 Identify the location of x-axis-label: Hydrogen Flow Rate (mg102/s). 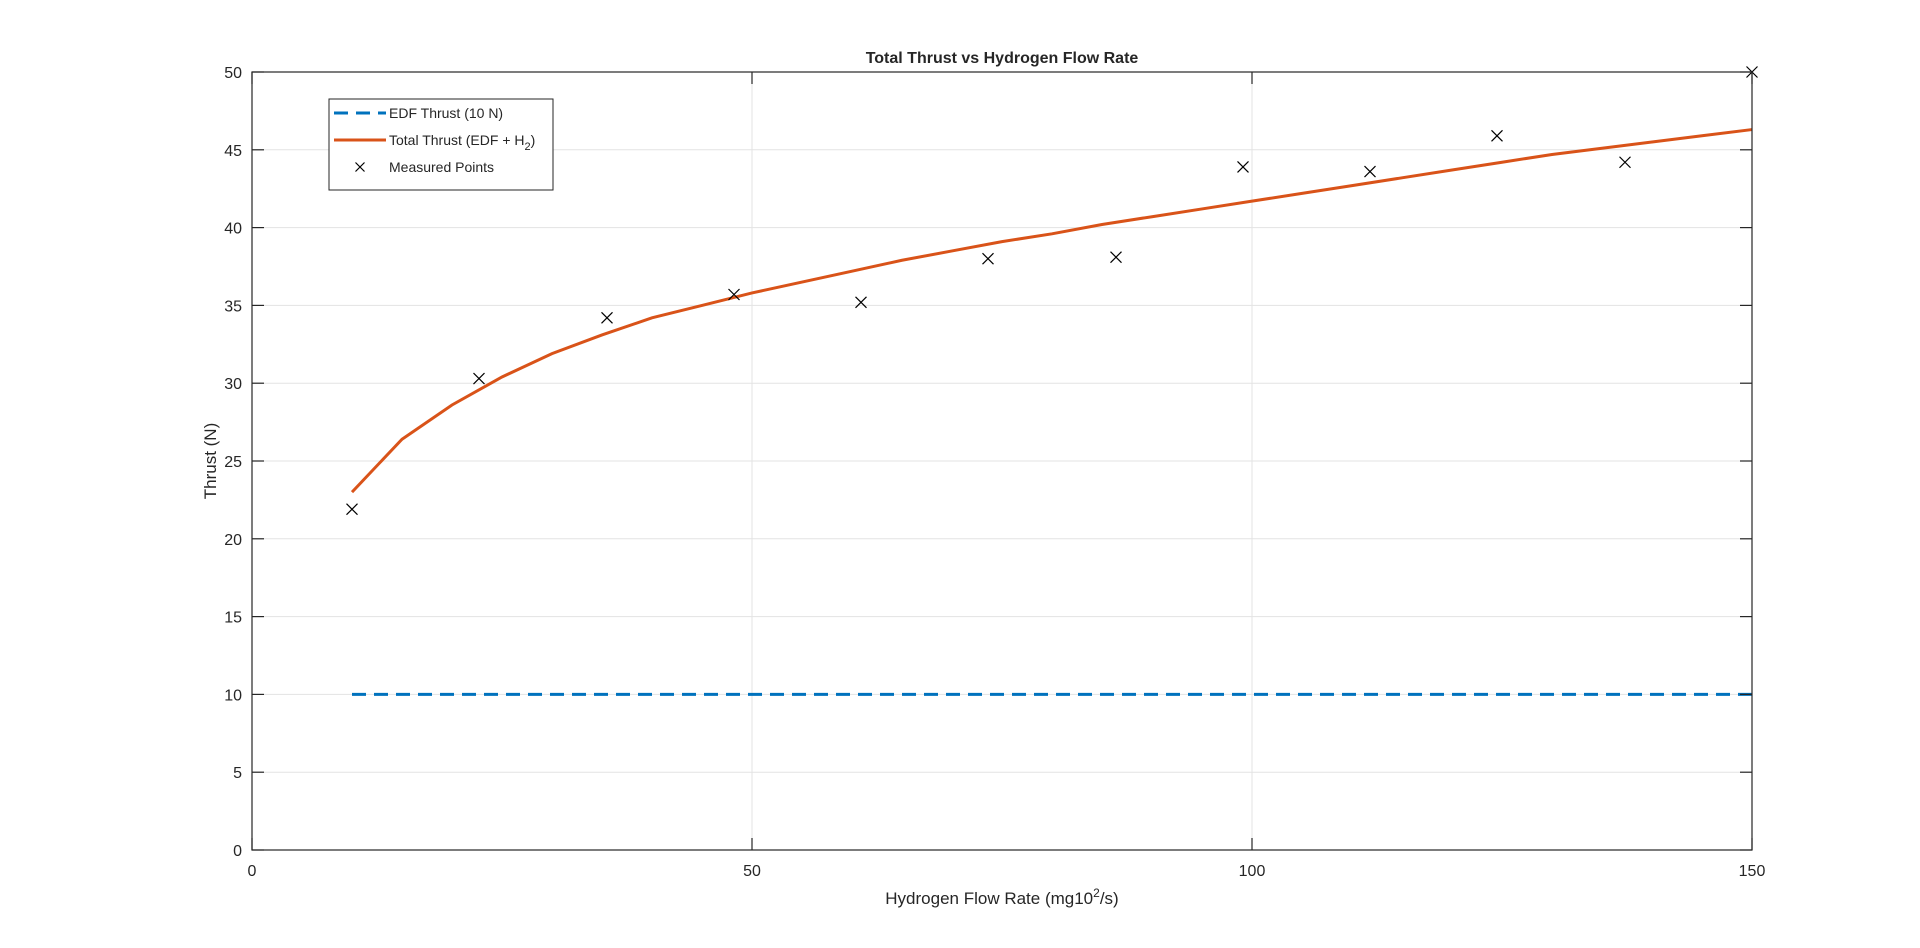
(1001, 897).